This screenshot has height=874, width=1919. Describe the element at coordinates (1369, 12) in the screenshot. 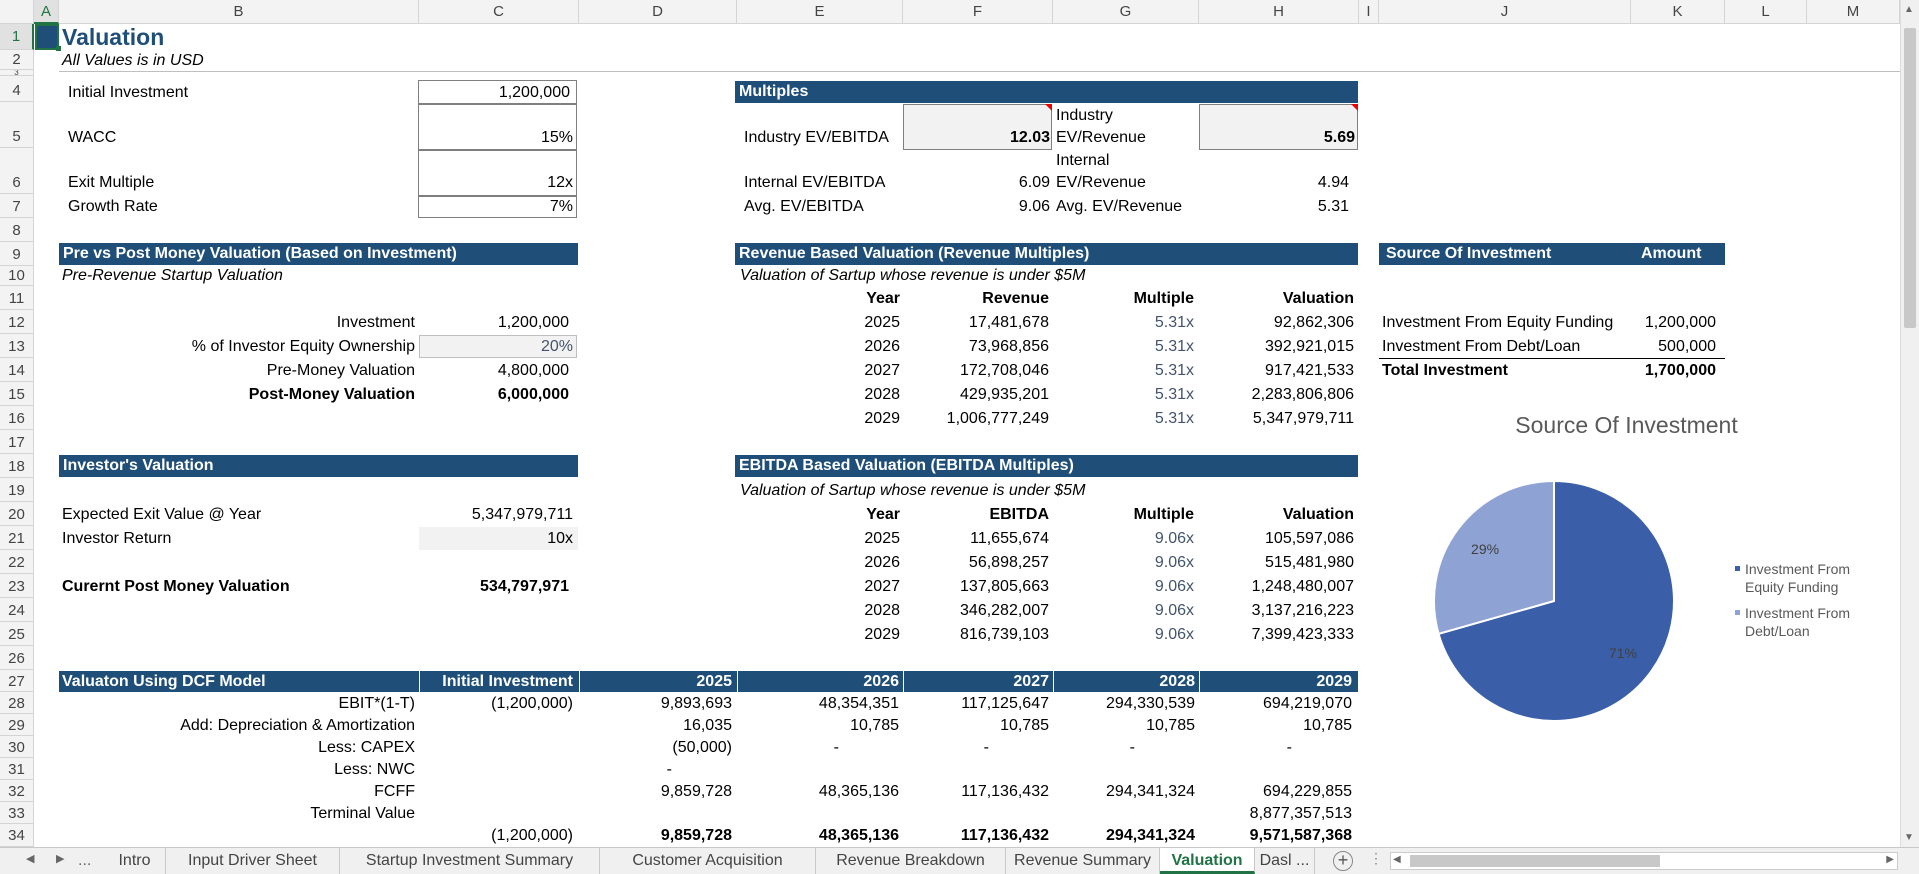

I see `col-header-i: I` at that location.